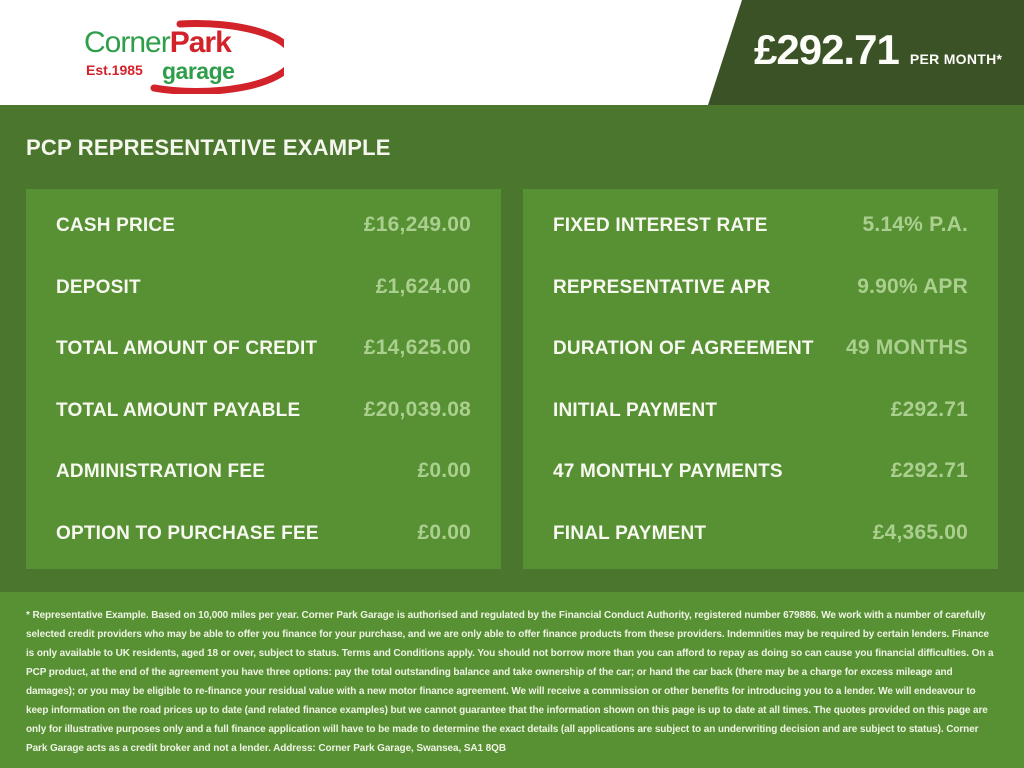 Image resolution: width=1024 pixels, height=768 pixels. I want to click on table-row: 47 MONTHLY PAYMENTS £292.71, so click(760, 471).